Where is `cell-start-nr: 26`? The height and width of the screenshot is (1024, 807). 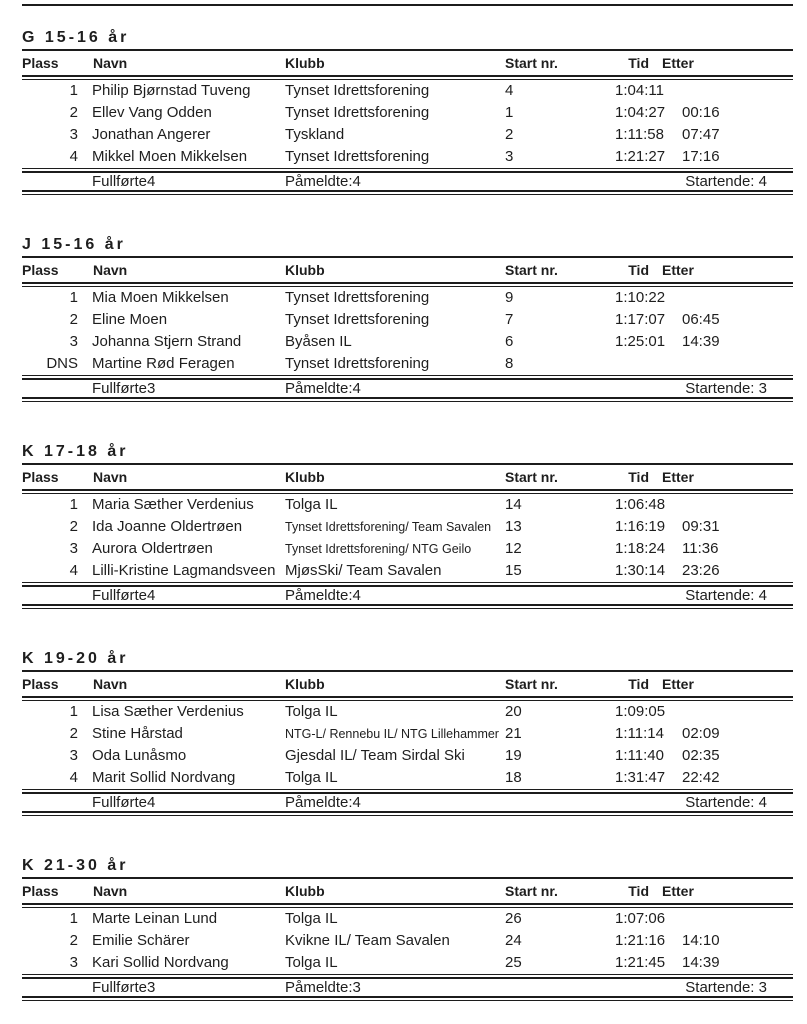 cell-start-nr: 26 is located at coordinates (513, 918).